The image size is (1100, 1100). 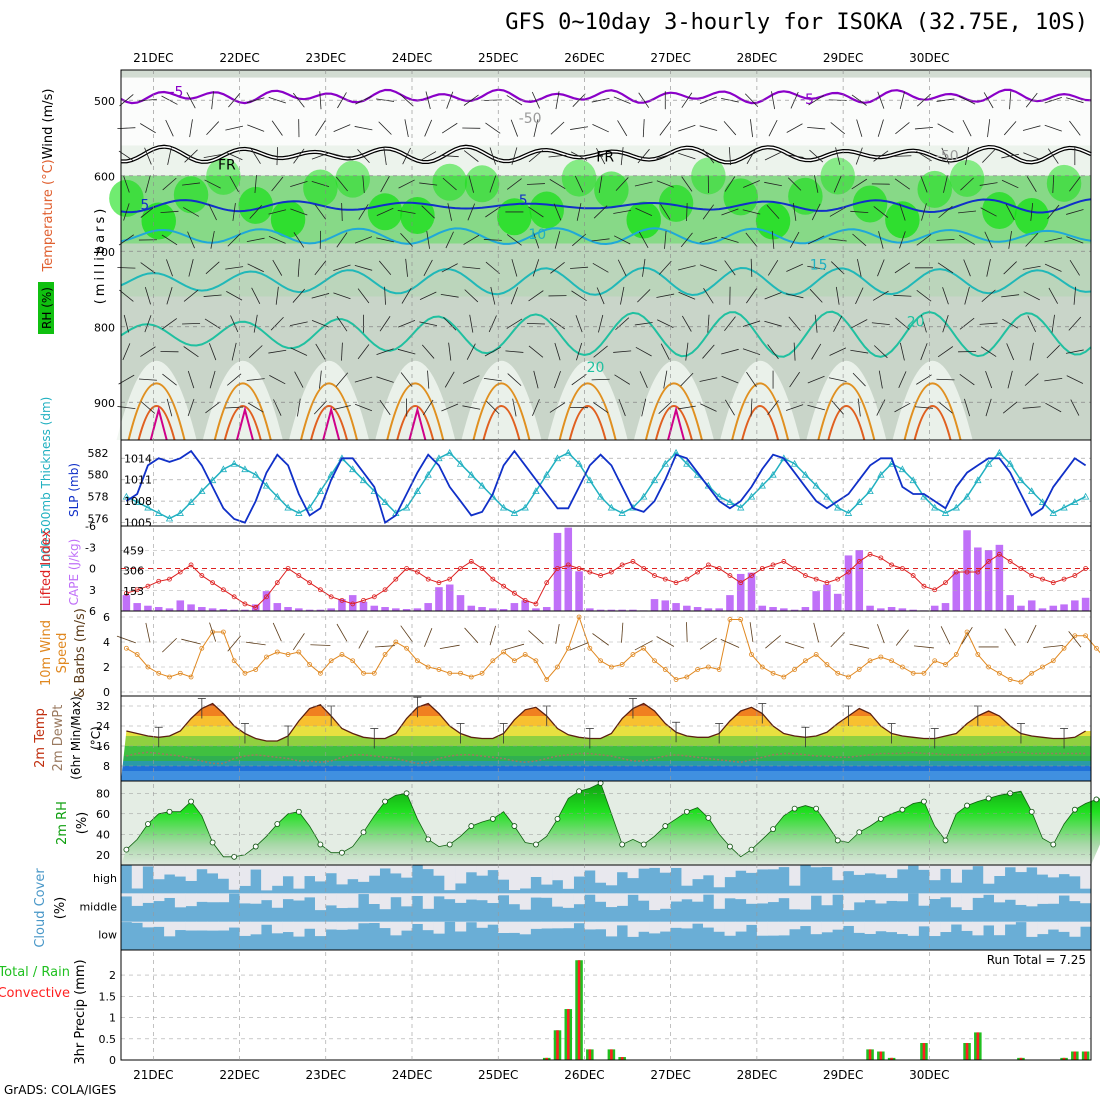 What do you see at coordinates (103, 793) in the screenshot?
I see `rh-tick: 80` at bounding box center [103, 793].